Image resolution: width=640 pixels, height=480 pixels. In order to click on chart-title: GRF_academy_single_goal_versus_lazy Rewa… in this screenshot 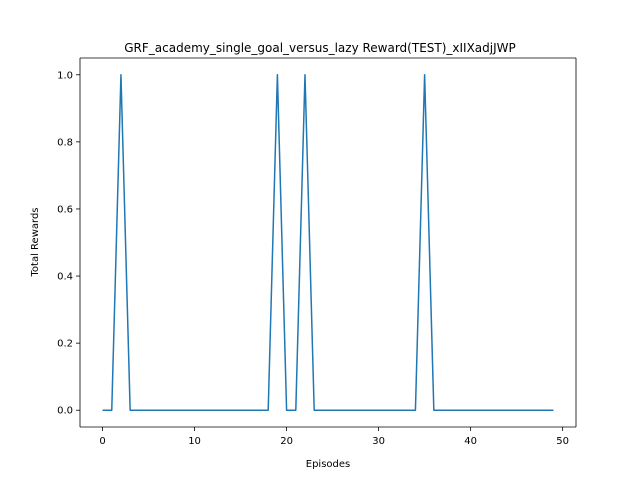, I will do `click(320, 48)`.